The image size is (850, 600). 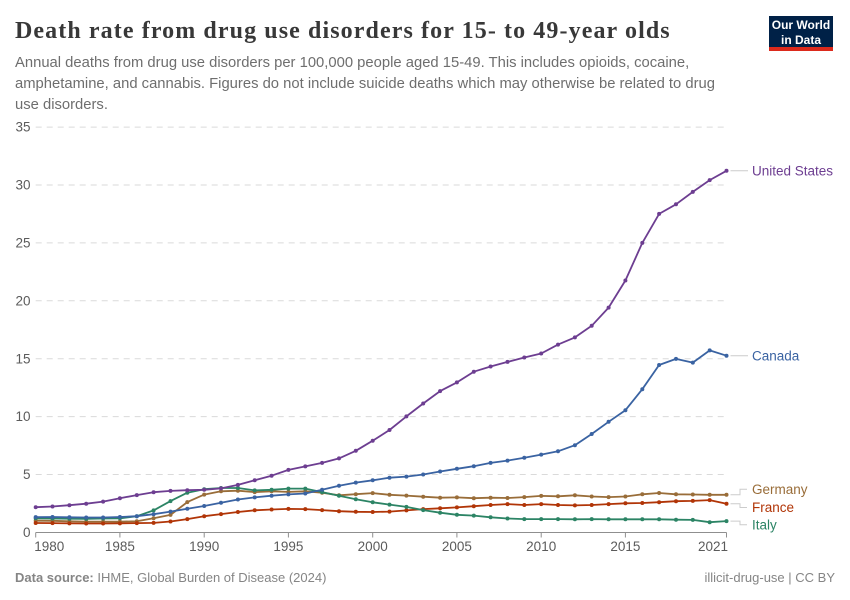 I want to click on svg-text: 2015, so click(x=625, y=546).